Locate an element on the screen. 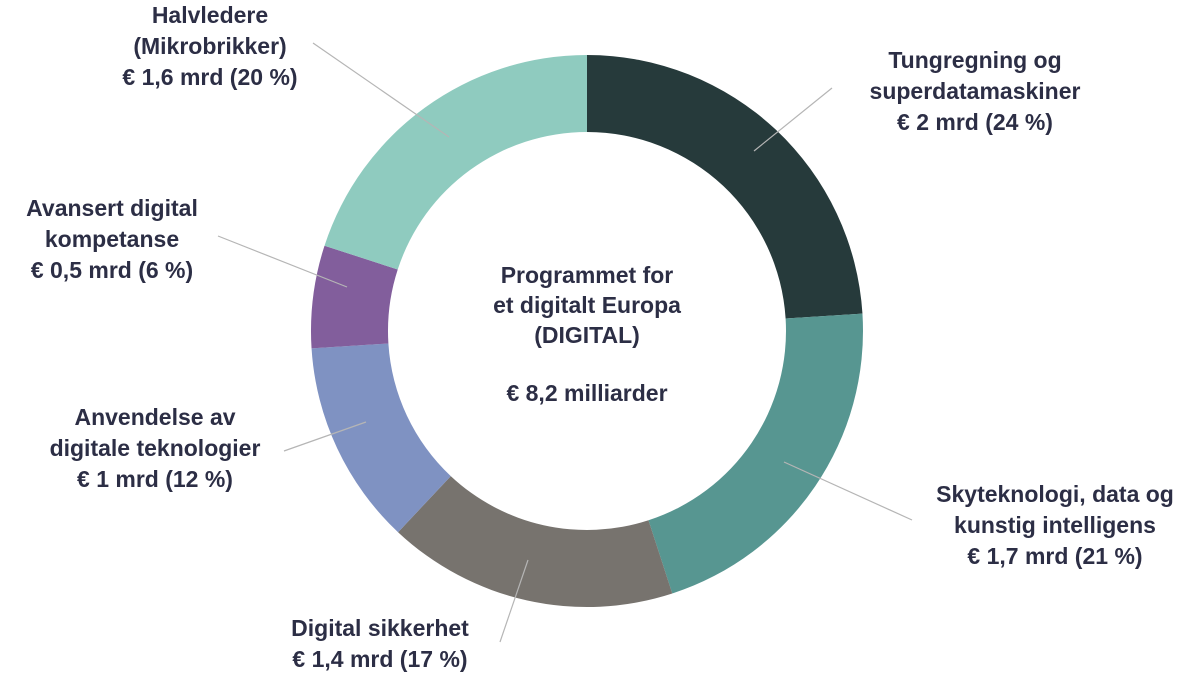 This screenshot has height=683, width=1200. slice-value-label-1: € 2 mrd (24 %) is located at coordinates (975, 122).